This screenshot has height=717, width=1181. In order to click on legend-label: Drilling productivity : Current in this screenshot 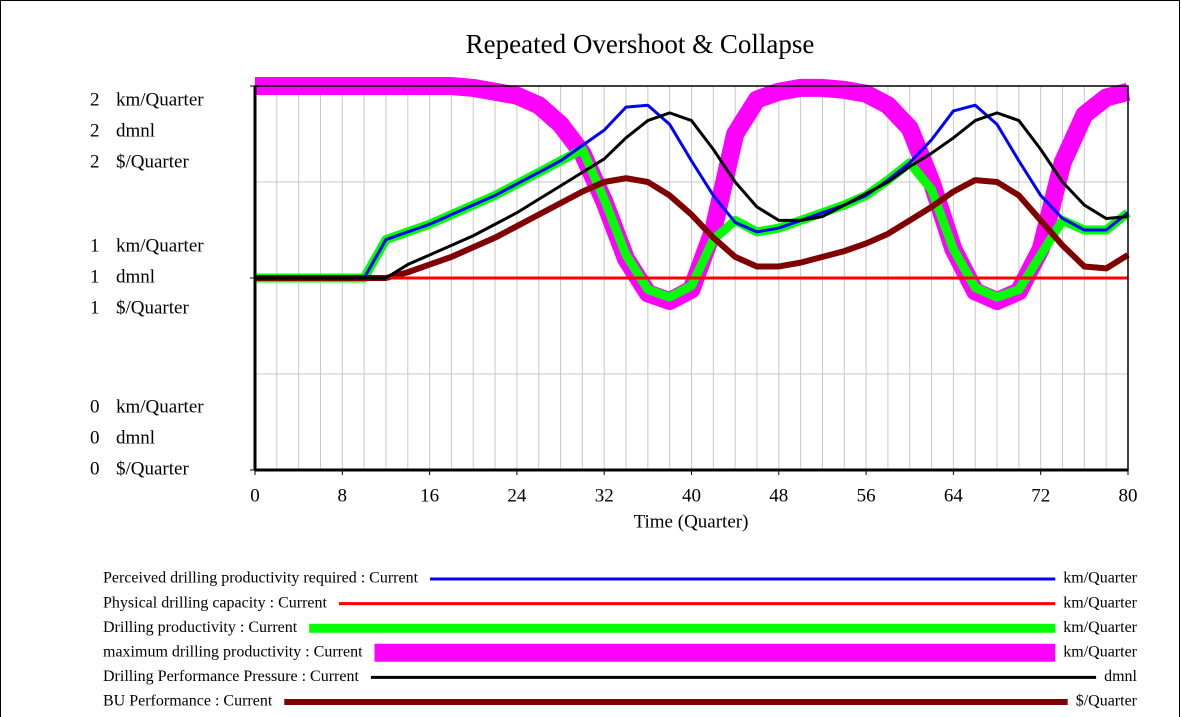, I will do `click(200, 627)`.